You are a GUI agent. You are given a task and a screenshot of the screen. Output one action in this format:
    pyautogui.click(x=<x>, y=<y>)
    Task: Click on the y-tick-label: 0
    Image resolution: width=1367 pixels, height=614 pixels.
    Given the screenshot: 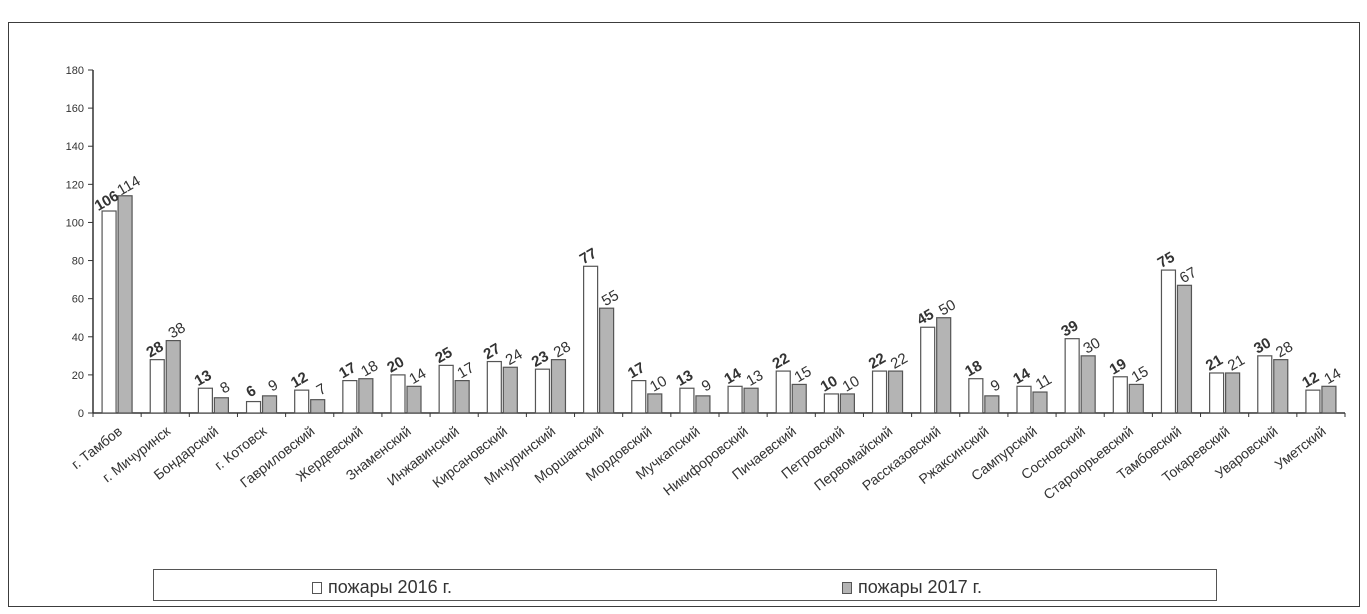 What is the action you would take?
    pyautogui.click(x=81, y=414)
    